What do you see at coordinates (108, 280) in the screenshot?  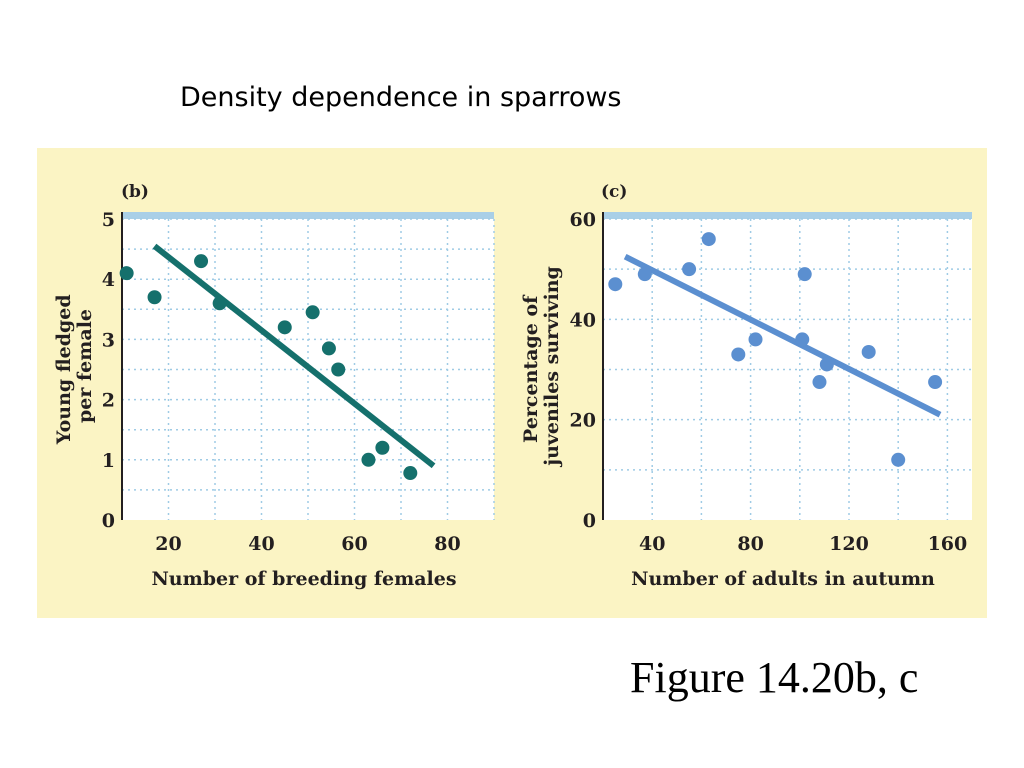 I see `y-tick-label-b: 4` at bounding box center [108, 280].